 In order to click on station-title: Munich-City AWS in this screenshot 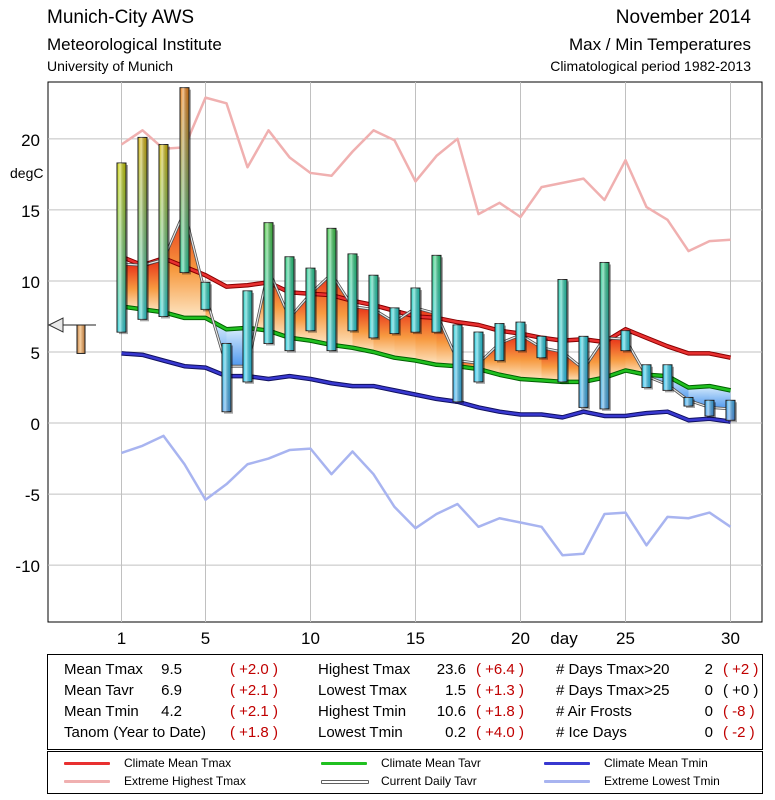, I will do `click(121, 17)`.